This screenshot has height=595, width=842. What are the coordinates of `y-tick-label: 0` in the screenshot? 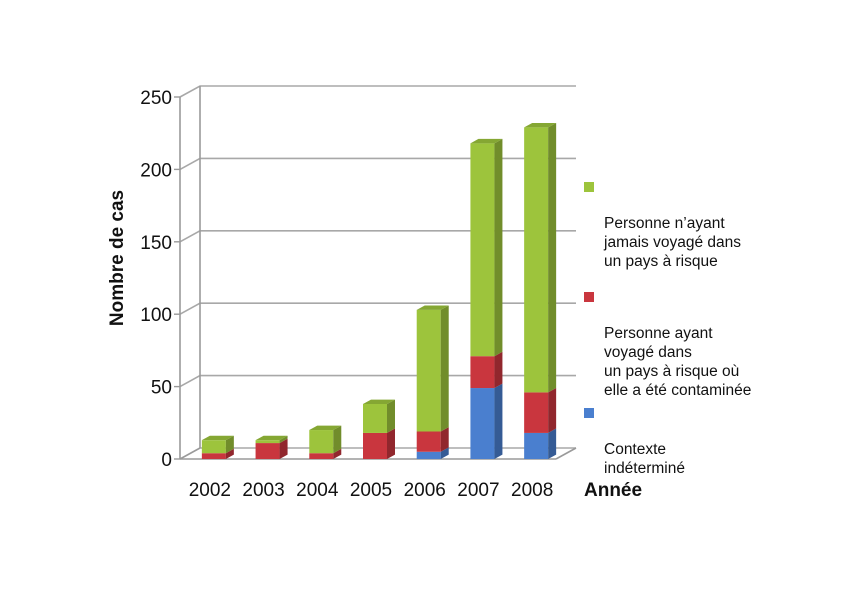 It's located at (166, 460).